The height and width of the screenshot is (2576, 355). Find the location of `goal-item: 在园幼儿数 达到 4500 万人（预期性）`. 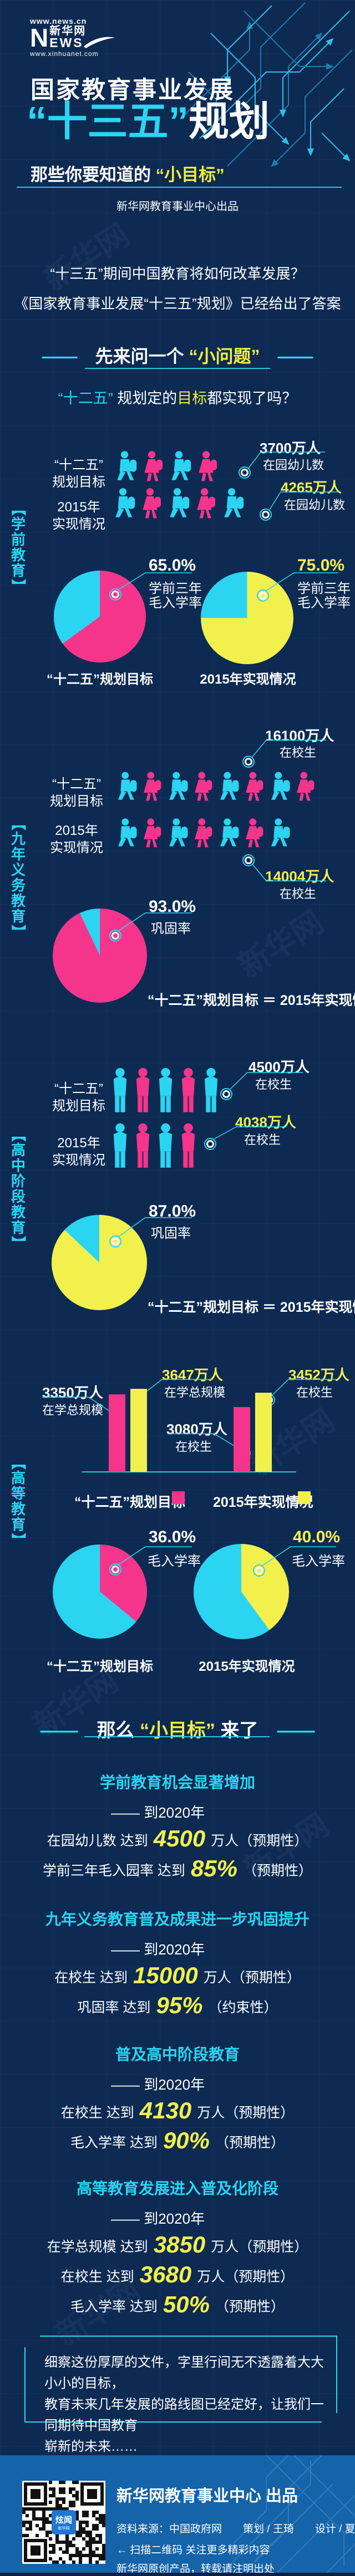

goal-item: 在园幼儿数 达到 4500 万人（预期性） is located at coordinates (177, 1839).